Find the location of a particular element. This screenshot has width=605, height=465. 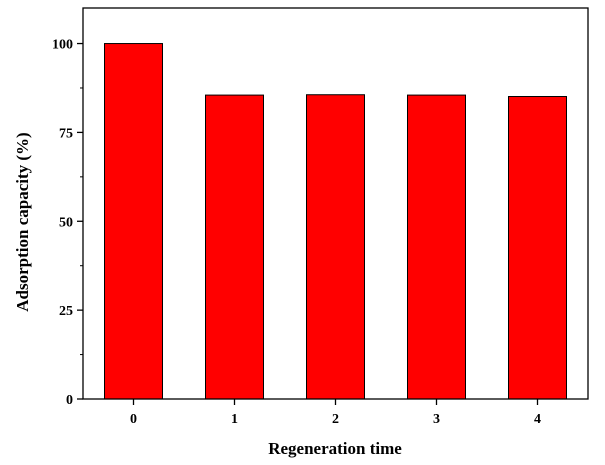

y-tick-label: 100 is located at coordinates (62, 45).